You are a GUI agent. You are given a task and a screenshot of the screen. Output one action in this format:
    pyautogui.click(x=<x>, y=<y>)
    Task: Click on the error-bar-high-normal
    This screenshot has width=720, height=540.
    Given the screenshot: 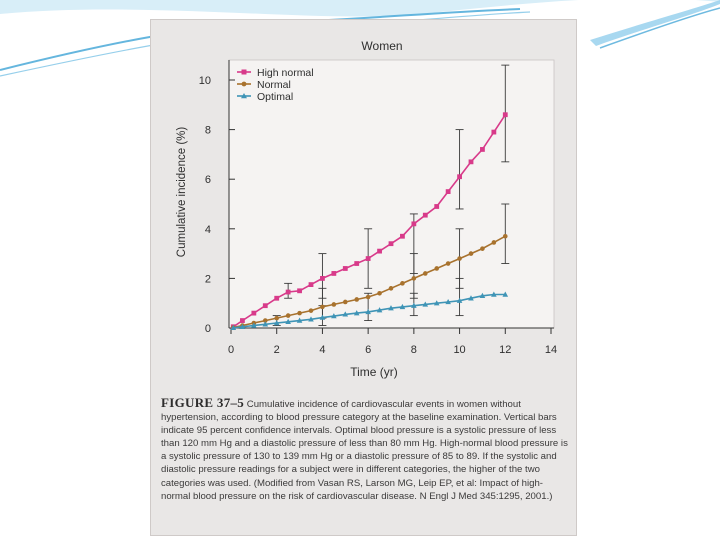 What is the action you would take?
    pyautogui.click(x=459, y=169)
    